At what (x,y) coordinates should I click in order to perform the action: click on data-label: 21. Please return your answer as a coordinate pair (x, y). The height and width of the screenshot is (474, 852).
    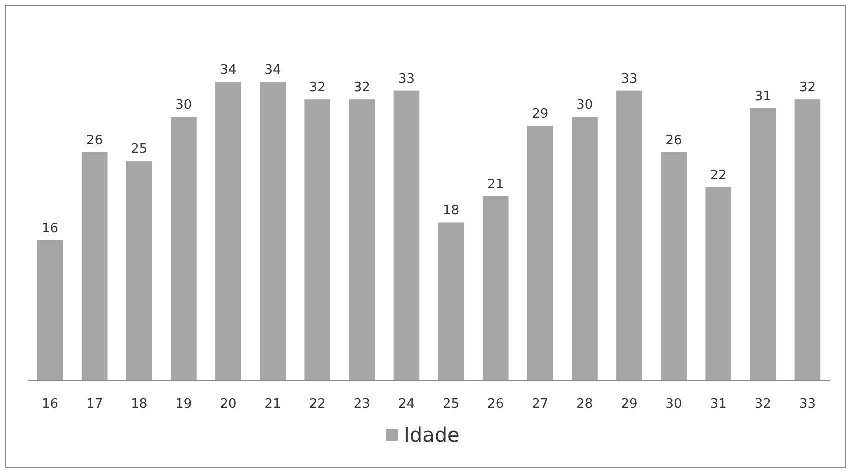
    Looking at the image, I should click on (496, 184).